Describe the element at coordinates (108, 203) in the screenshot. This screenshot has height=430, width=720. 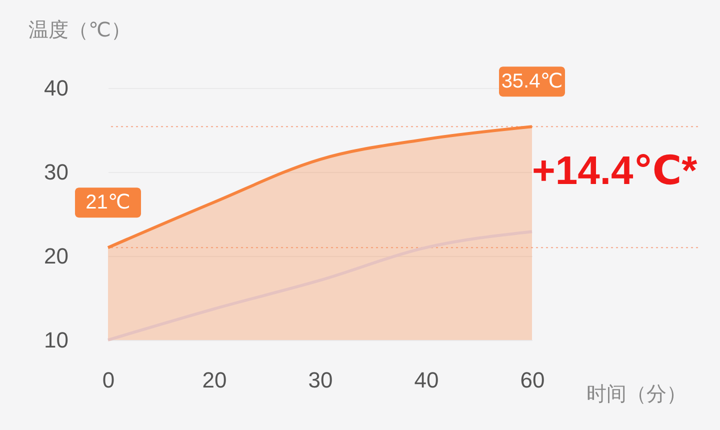
I see `data-label: 21℃` at that location.